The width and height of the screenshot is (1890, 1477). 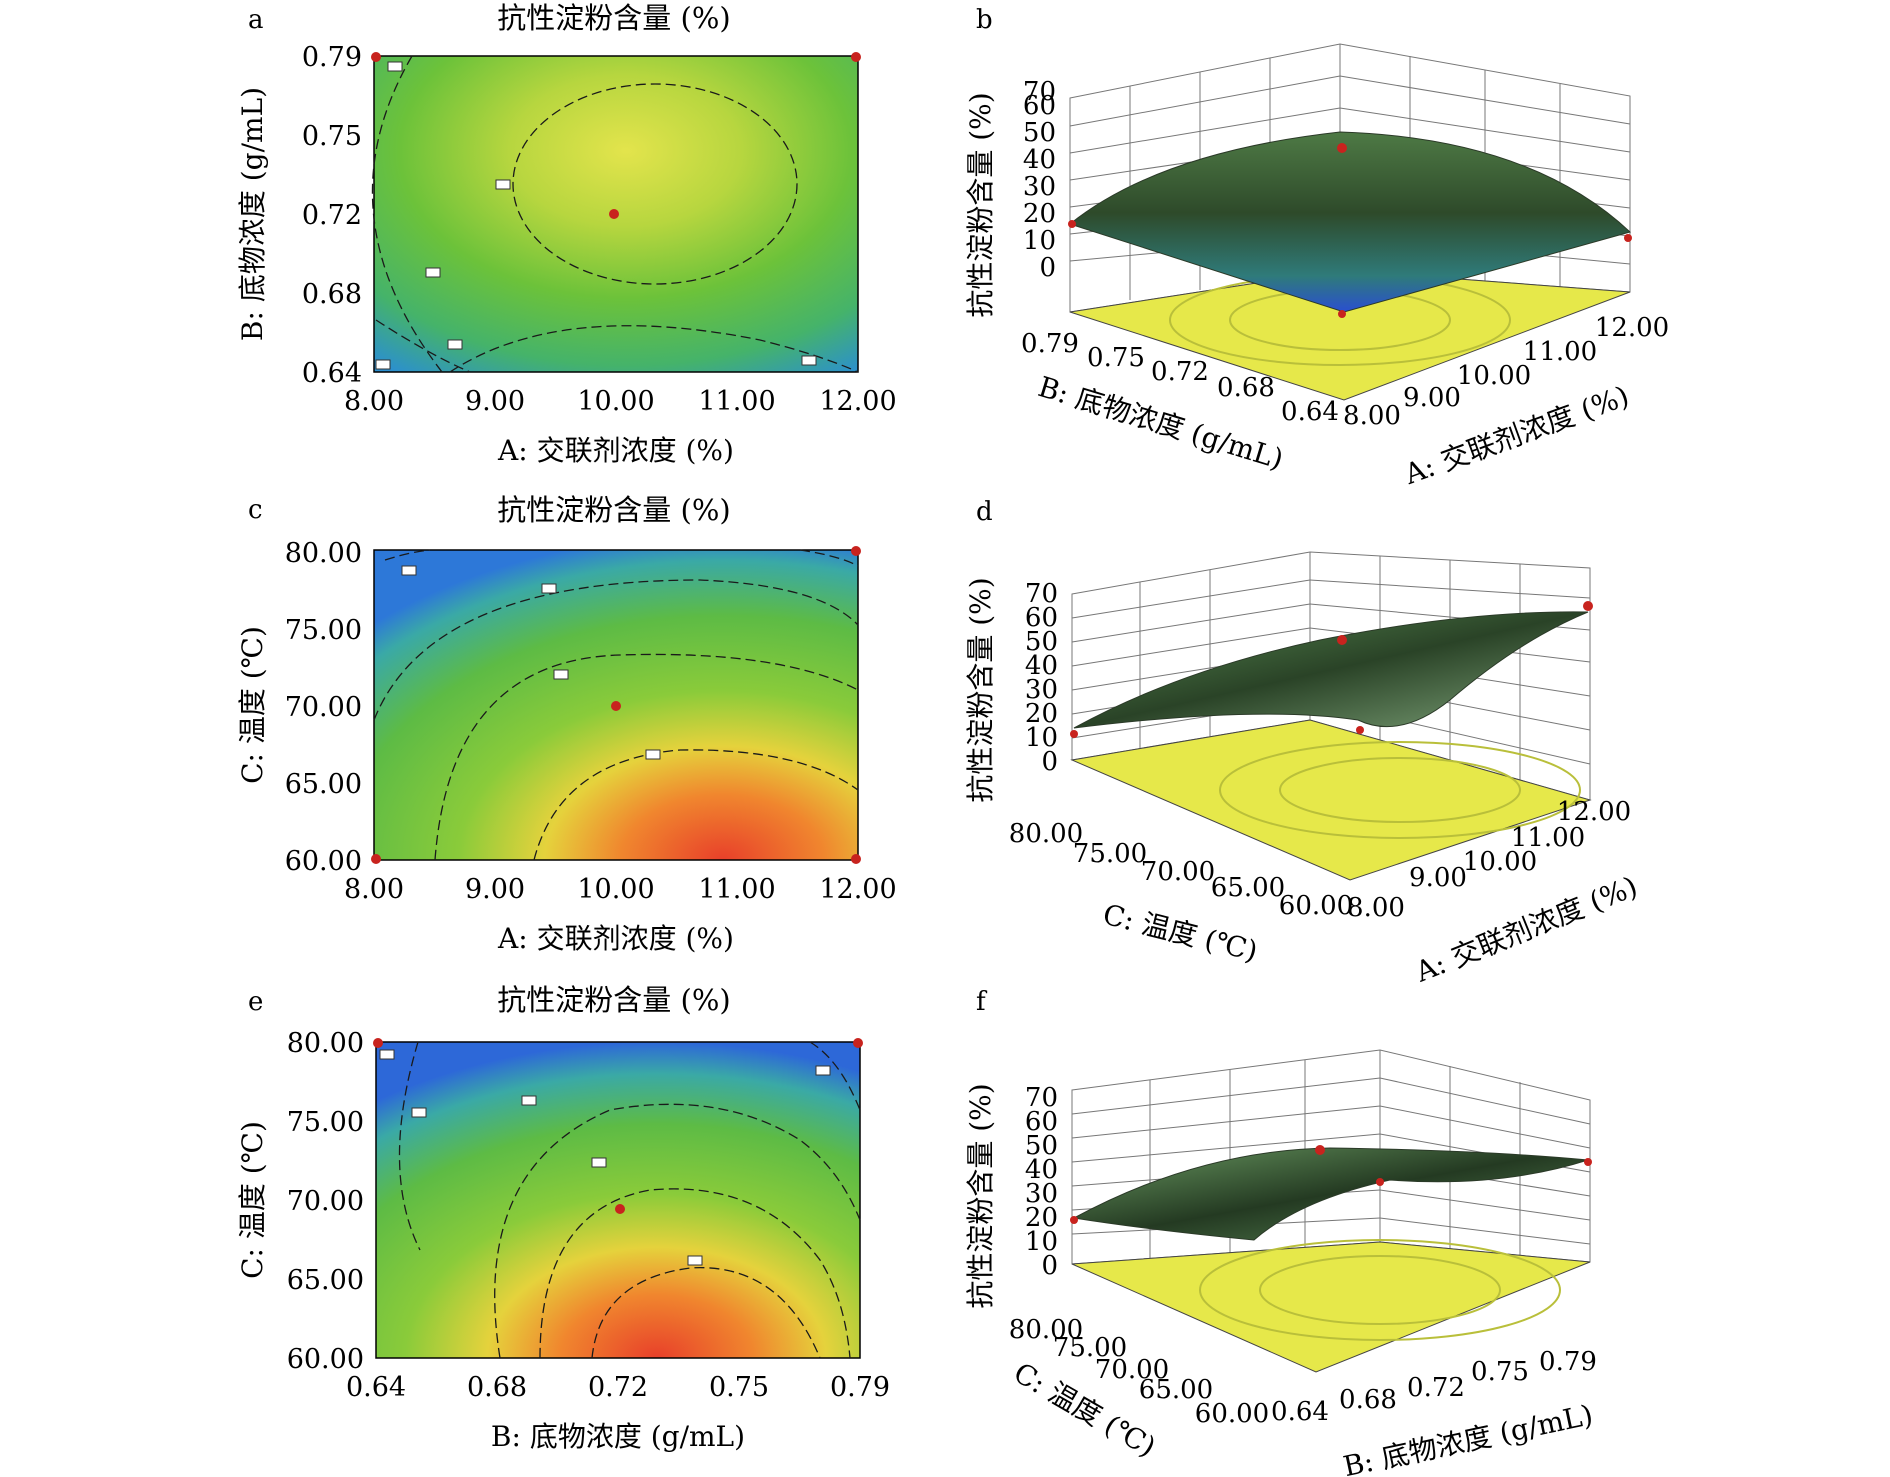 I want to click on panel-d: d 0 10 20 30, so click(x=1303, y=743).